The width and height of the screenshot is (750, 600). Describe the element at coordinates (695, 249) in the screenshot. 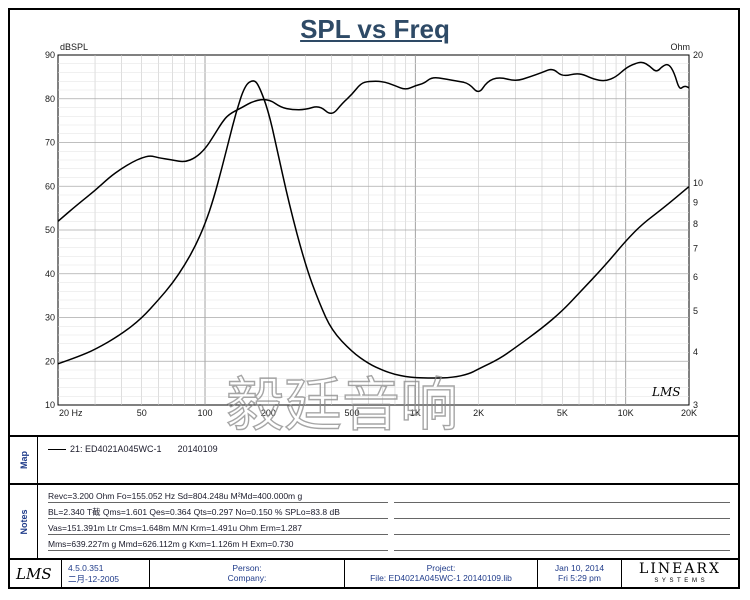

I see `y-right-tick-label: 7` at that location.